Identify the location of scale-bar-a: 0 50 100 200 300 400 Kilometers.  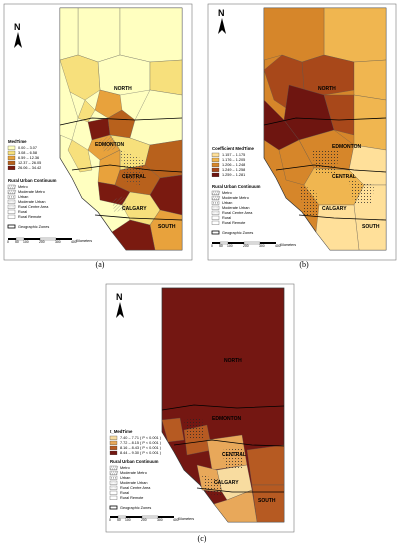
(49, 240).